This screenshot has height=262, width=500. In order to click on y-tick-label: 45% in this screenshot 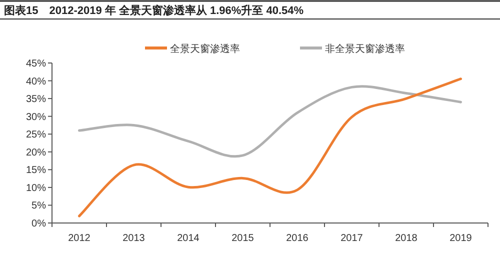, I will do `click(36, 64)`.